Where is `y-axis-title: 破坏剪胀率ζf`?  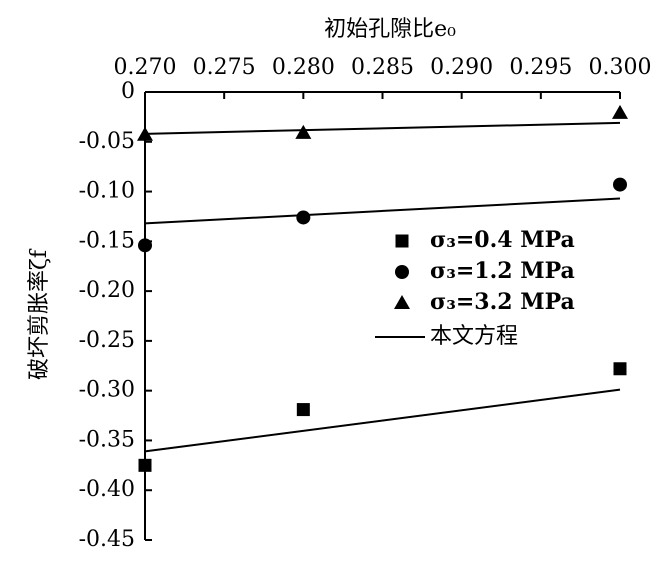
y-axis-title: 破坏剪胀率ζf is located at coordinates (39, 314).